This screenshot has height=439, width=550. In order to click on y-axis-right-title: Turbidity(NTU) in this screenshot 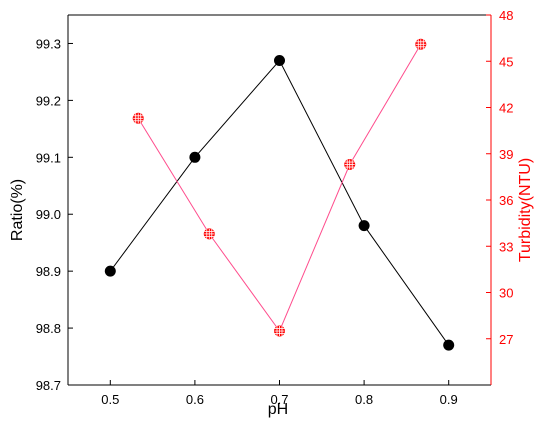, I will do `click(525, 210)`.